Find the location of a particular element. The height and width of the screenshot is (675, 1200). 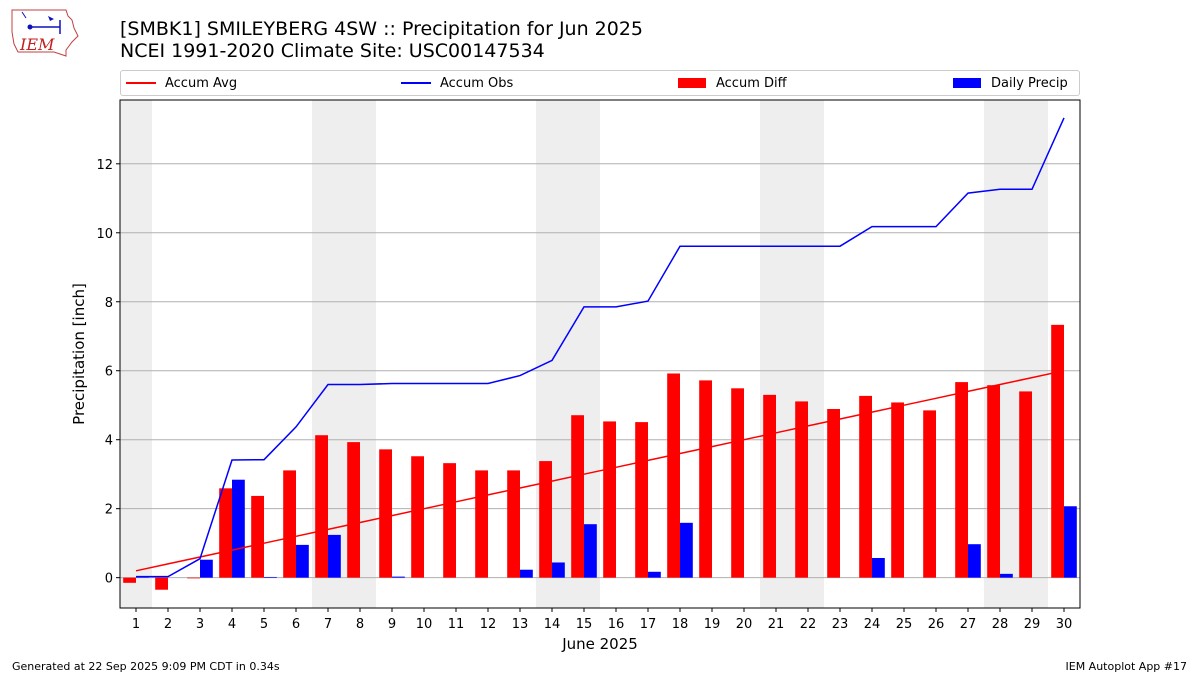

iem-logo: IEM is located at coordinates (45, 33).